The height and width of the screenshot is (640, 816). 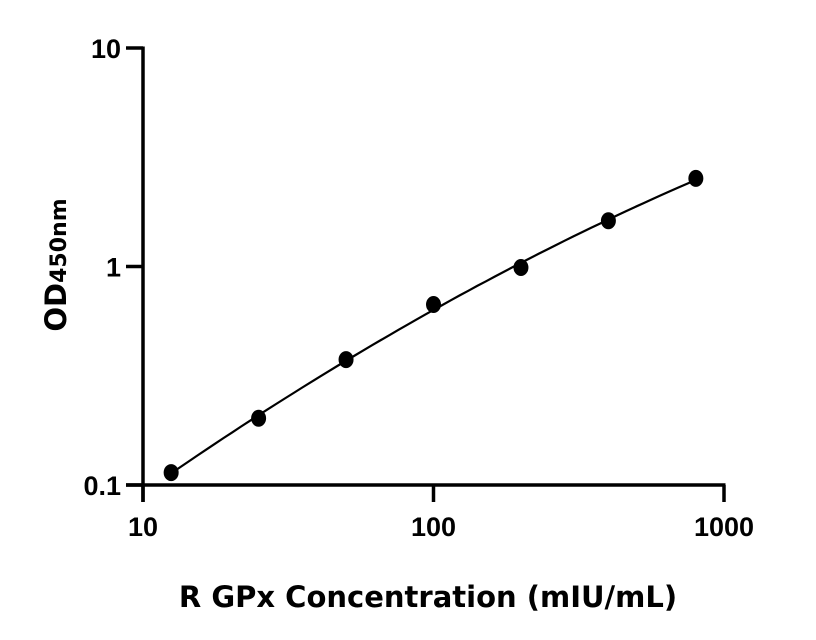 What do you see at coordinates (59, 240) in the screenshot?
I see `y-axis-title-sub: 450nm` at bounding box center [59, 240].